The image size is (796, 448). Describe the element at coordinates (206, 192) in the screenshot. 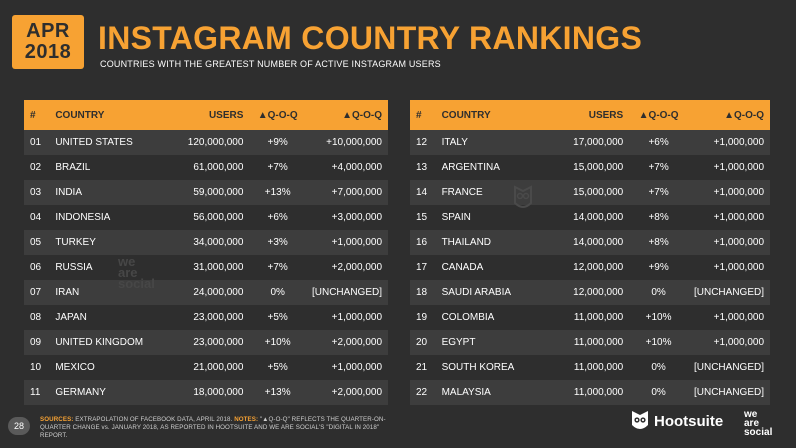

I see `table-row: 03 INDIA 59,000,000 +13% +7,000,000` at that location.